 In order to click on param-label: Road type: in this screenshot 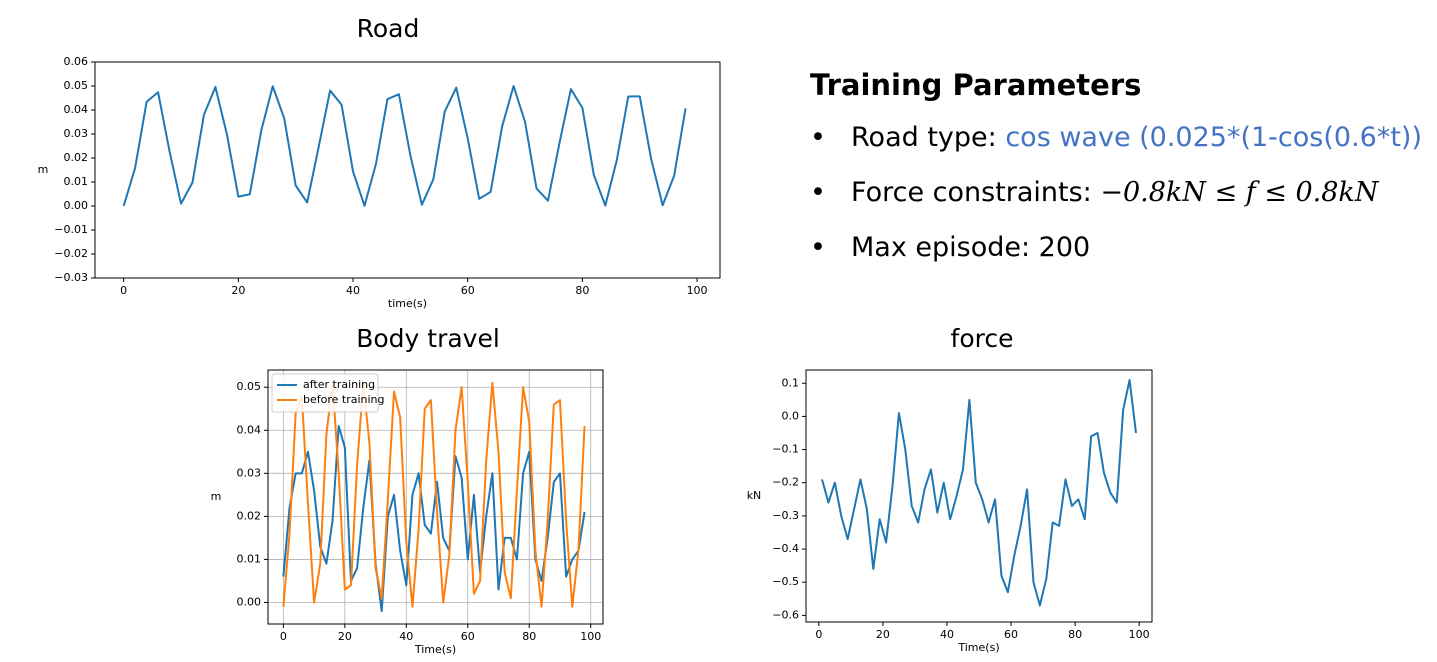, I will do `click(928, 137)`.